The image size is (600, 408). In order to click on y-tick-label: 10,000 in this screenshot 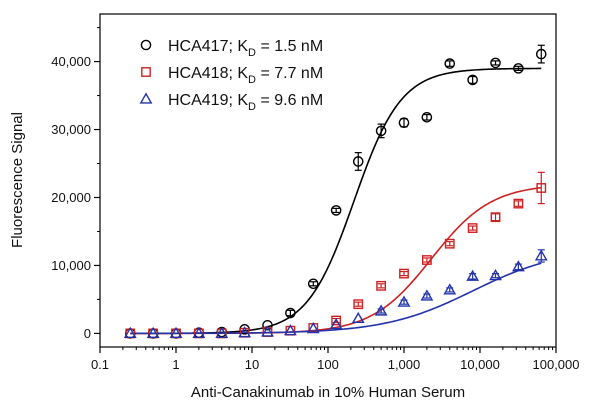, I will do `click(71, 265)`.